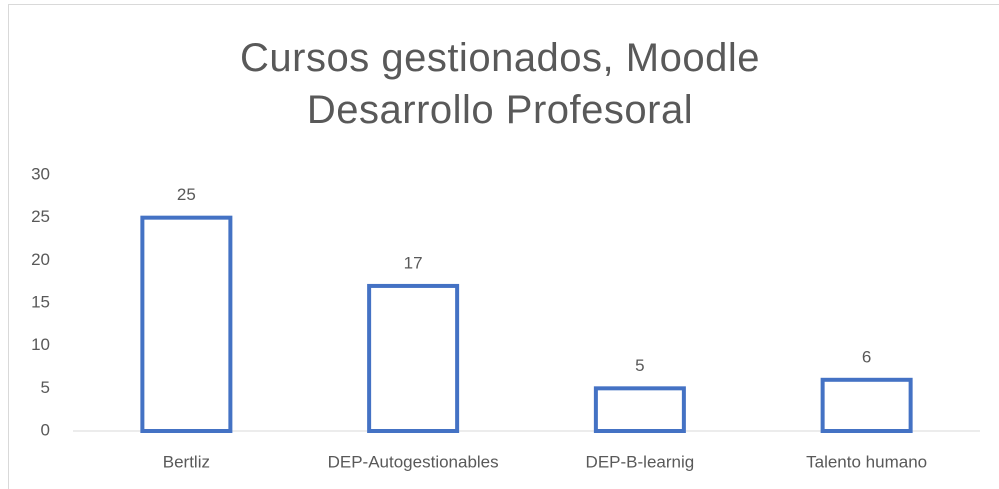  Describe the element at coordinates (40, 216) in the screenshot. I see `y-tick-label: 25` at that location.